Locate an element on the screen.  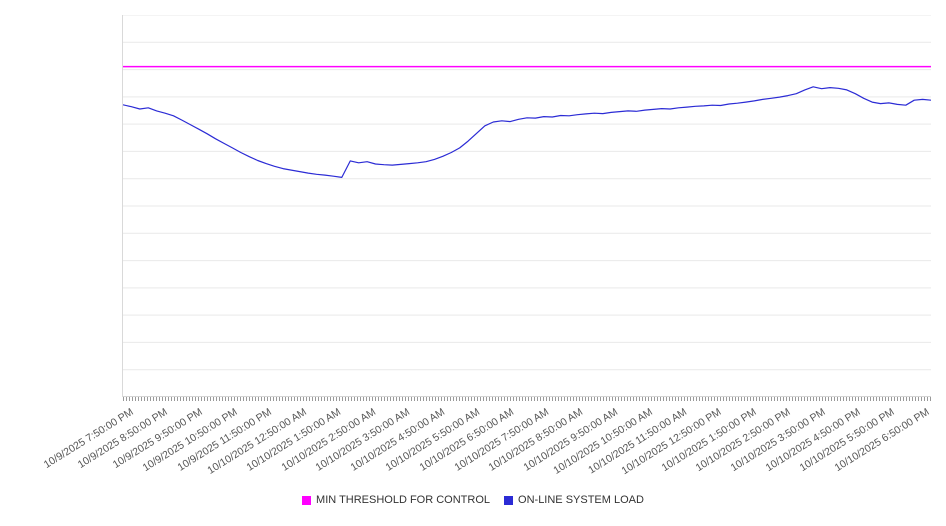
legend-label-min-threshold: MIN THRESHOLD FOR CONTROL is located at coordinates (403, 500).